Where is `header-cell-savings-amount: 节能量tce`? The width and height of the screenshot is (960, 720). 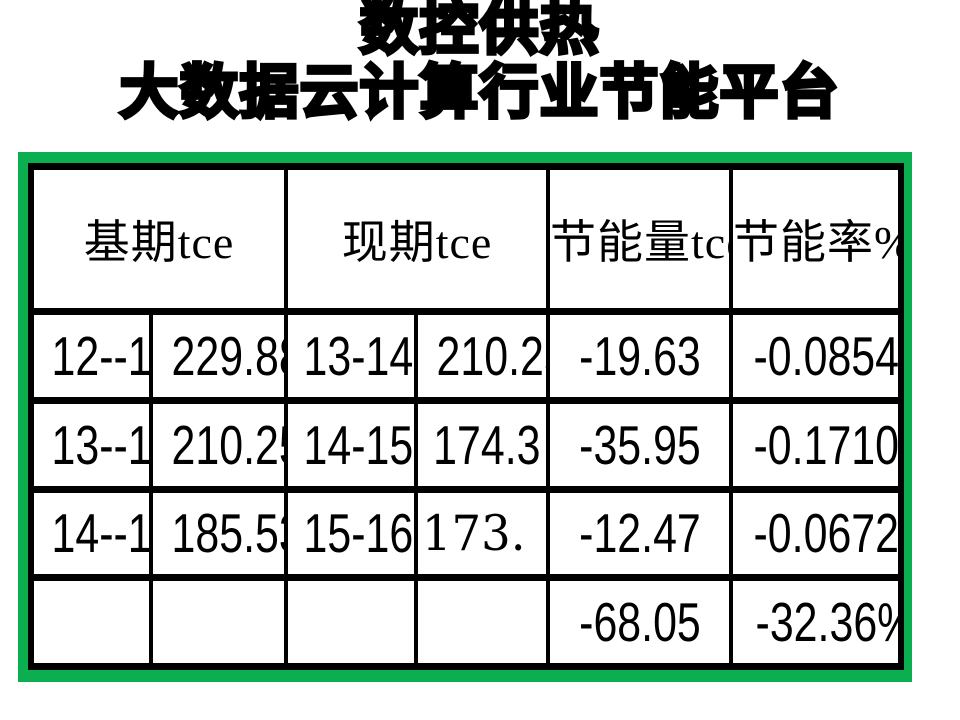
header-cell-savings-amount: 节能量tce is located at coordinates (639, 239).